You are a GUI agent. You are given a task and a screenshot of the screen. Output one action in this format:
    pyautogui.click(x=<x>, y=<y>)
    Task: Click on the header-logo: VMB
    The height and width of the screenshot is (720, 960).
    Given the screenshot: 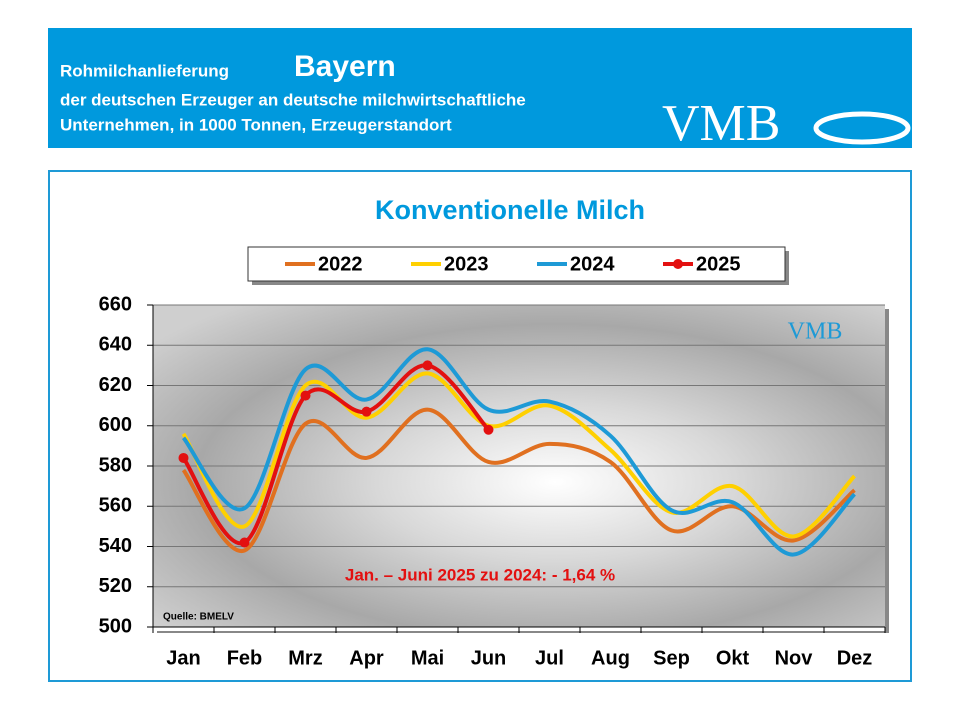 What is the action you would take?
    pyautogui.click(x=721, y=123)
    